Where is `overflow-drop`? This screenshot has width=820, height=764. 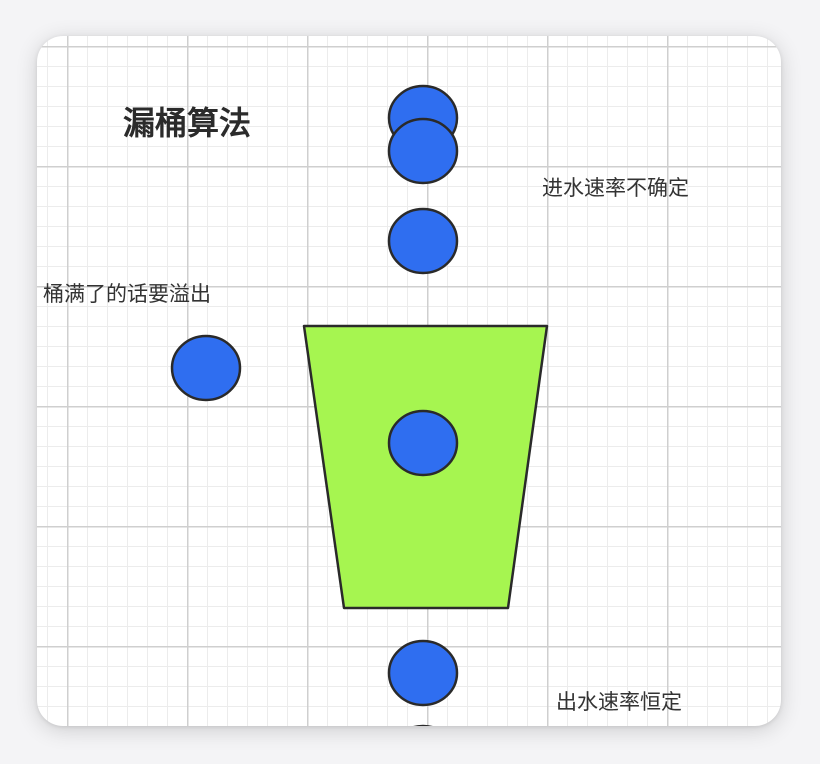 overflow-drop is located at coordinates (206, 368).